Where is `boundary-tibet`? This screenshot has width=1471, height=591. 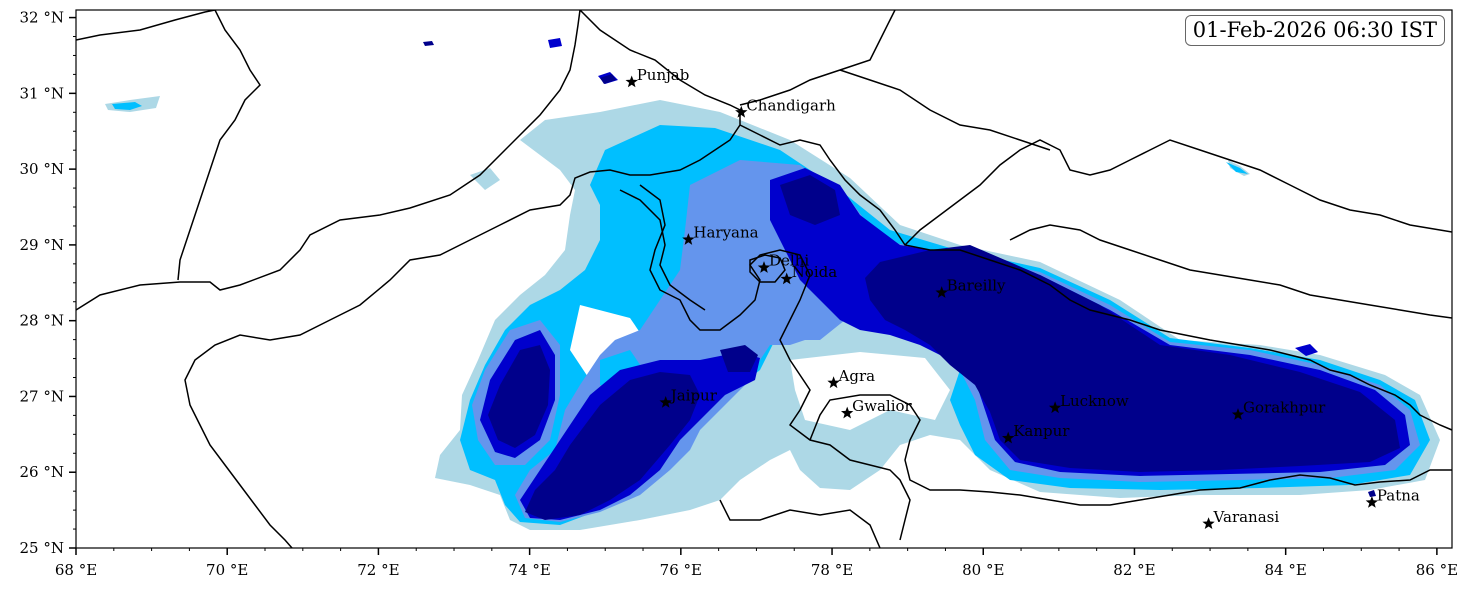
boundary-tibet is located at coordinates (817, 58).